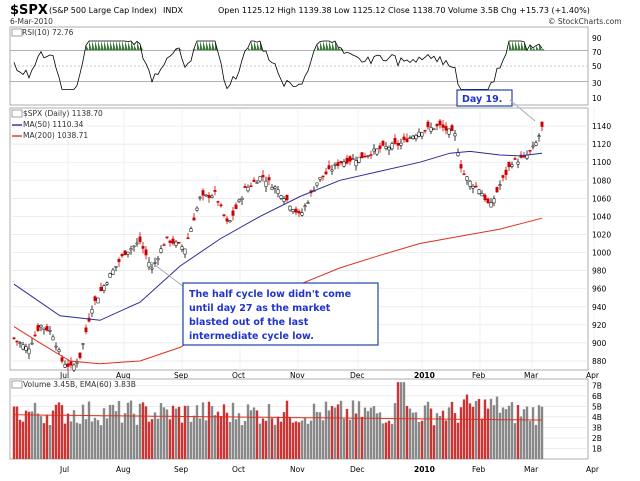 The image size is (640, 481). Describe the element at coordinates (249, 322) in the screenshot. I see `cycle-note-line: blasted out of the last` at that location.